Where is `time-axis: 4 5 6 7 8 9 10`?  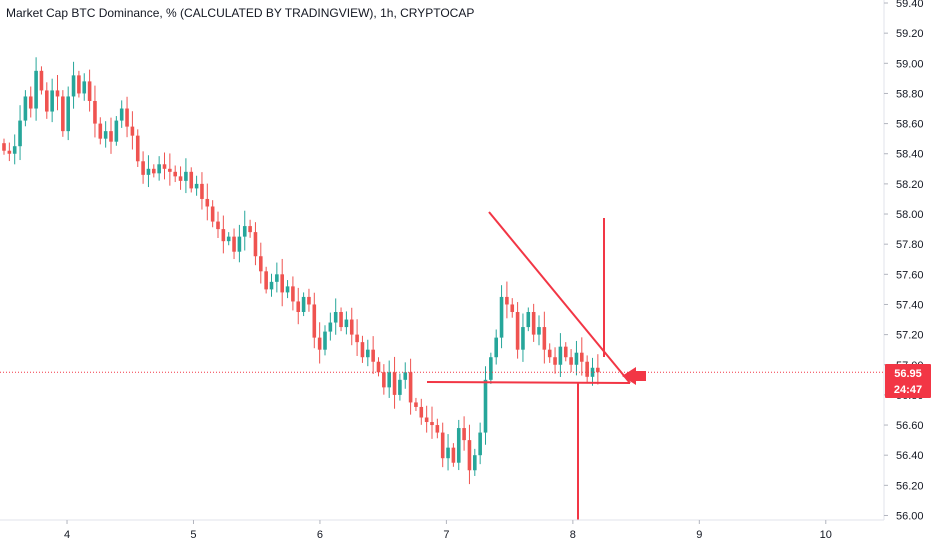
time-axis: 4 5 6 7 8 9 10 is located at coordinates (448, 530).